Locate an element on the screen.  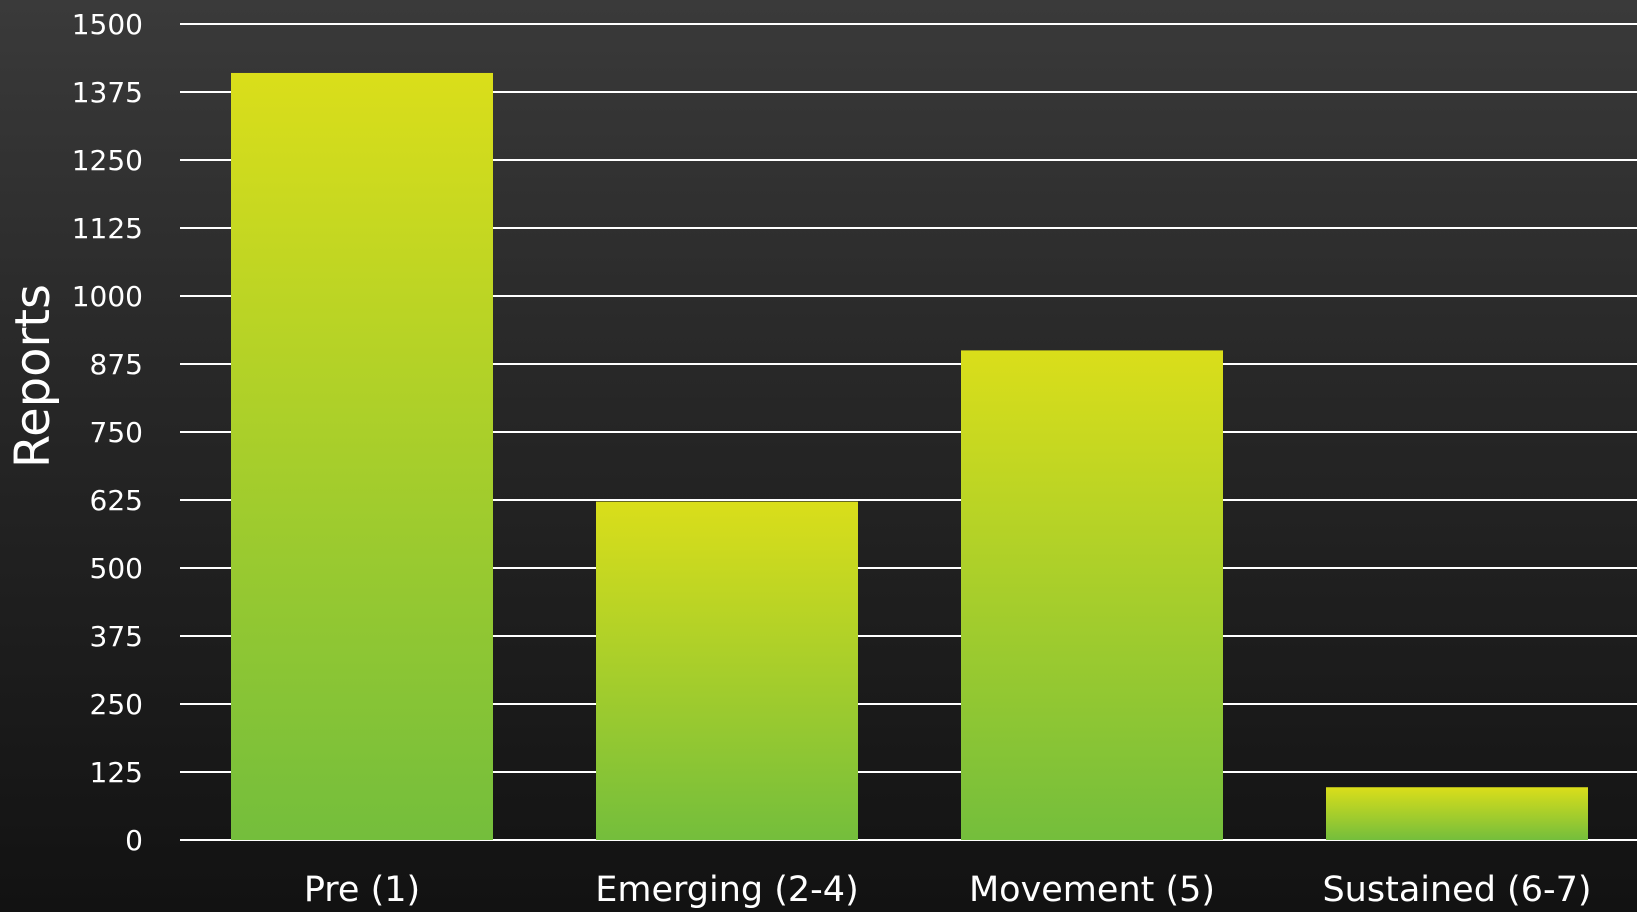
x-category-label: Pre (1) is located at coordinates (362, 890).